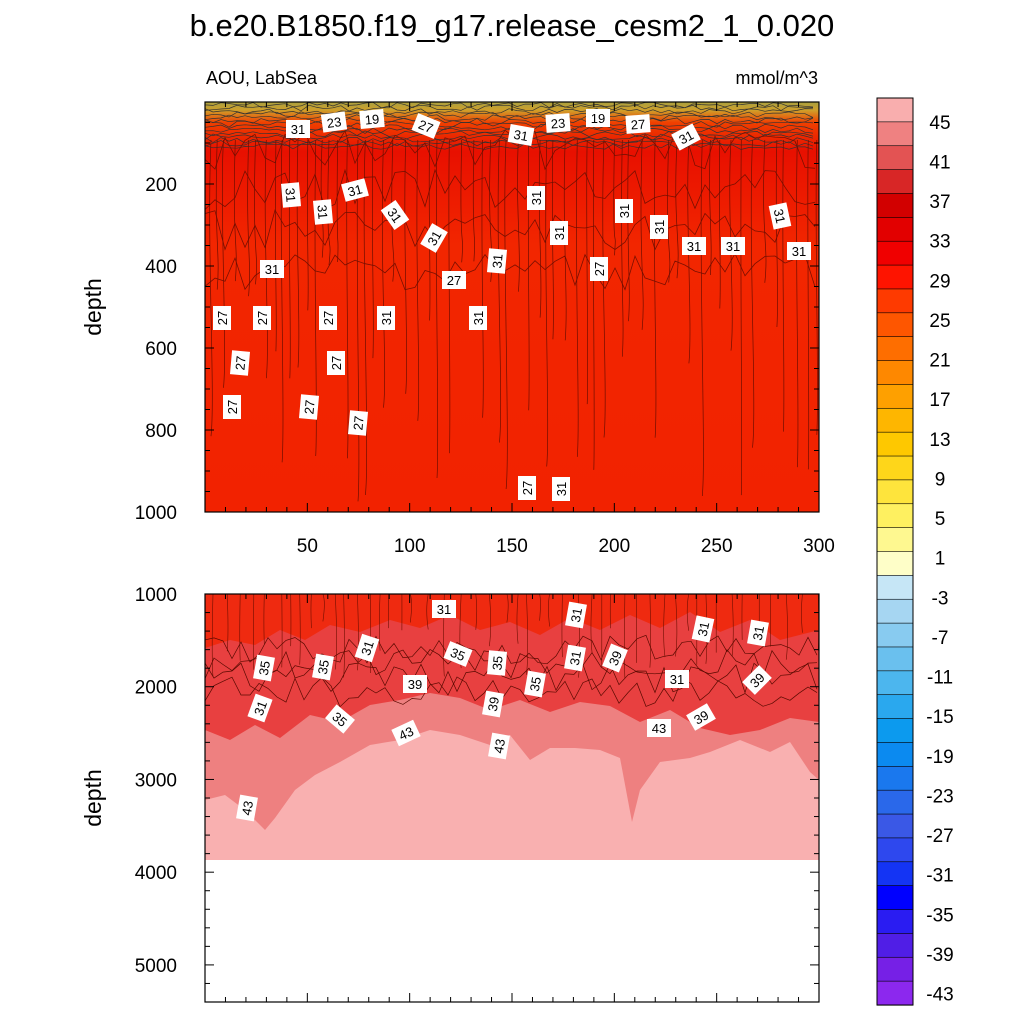  I want to click on bottom-y-tick-label: 2000, so click(156, 688).